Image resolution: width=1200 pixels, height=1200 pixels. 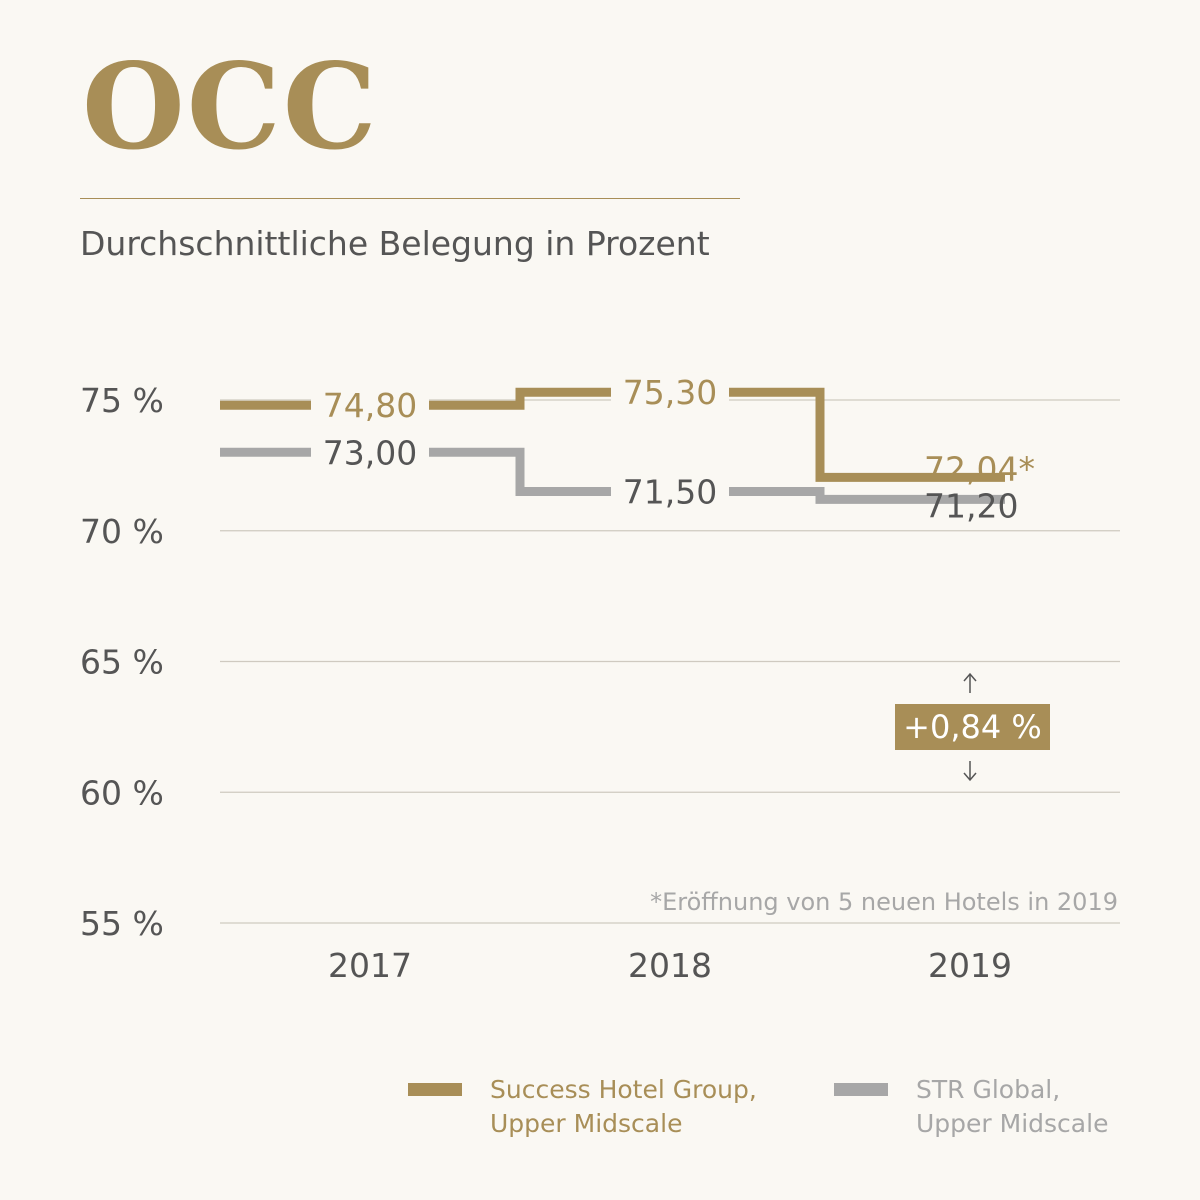 I want to click on x-tick-label: 2018, so click(x=670, y=965).